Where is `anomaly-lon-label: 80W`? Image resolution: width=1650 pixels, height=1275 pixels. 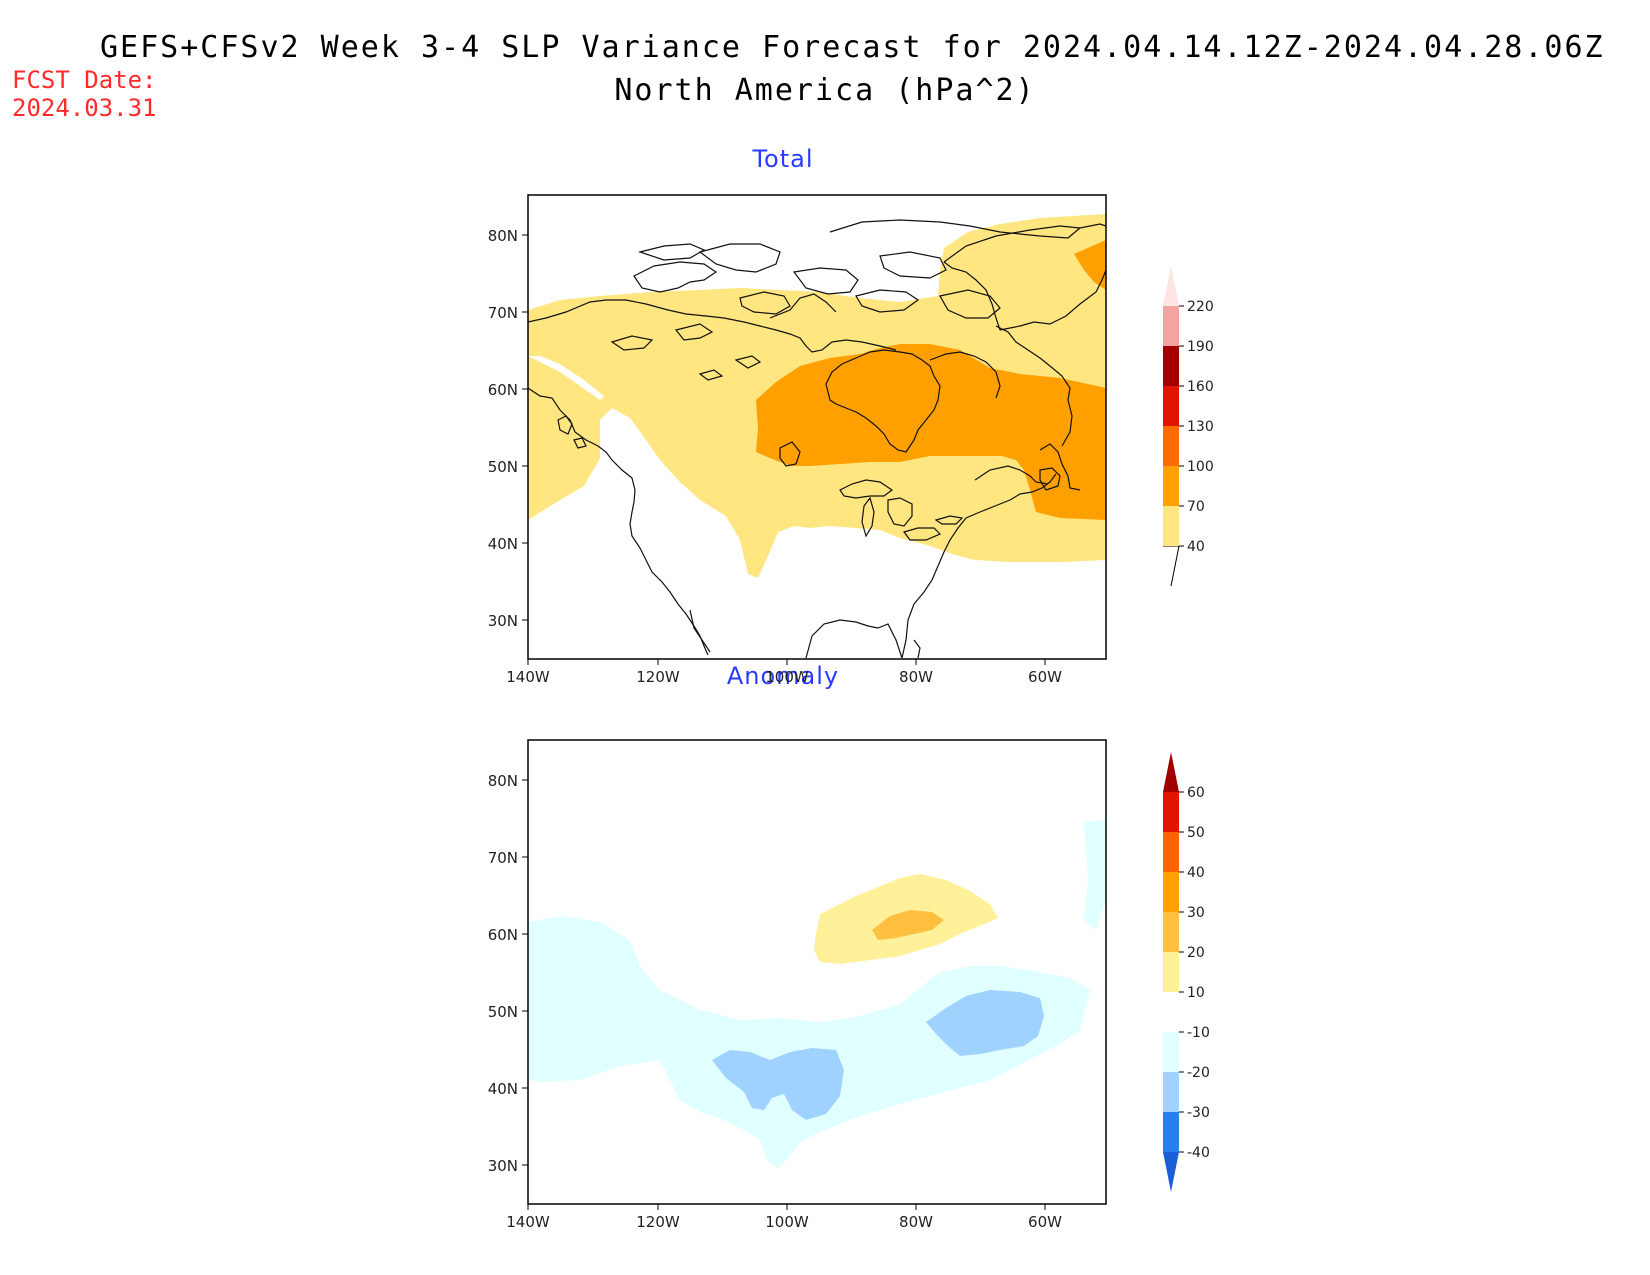
anomaly-lon-label: 80W is located at coordinates (916, 1222).